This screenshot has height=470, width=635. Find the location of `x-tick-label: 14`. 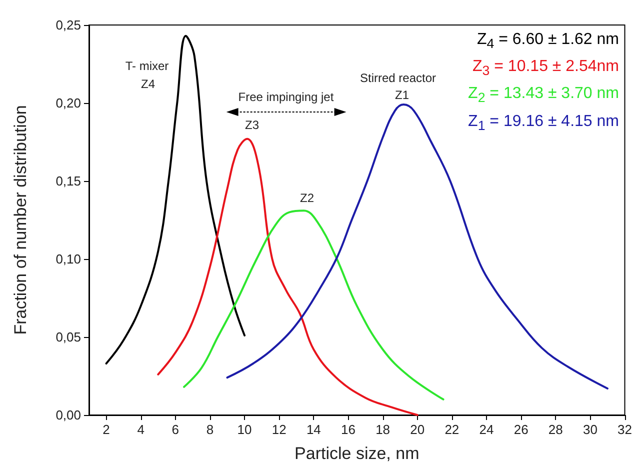

x-tick-label: 14 is located at coordinates (313, 429).